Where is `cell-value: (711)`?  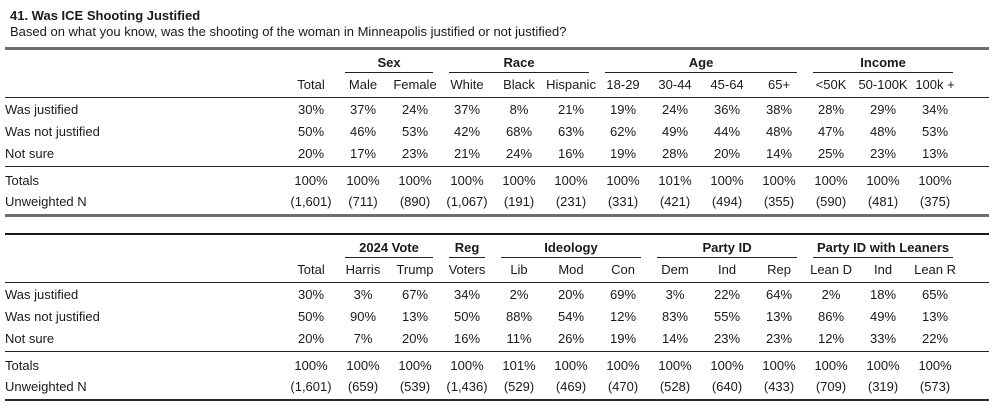
cell-value: (711) is located at coordinates (363, 201).